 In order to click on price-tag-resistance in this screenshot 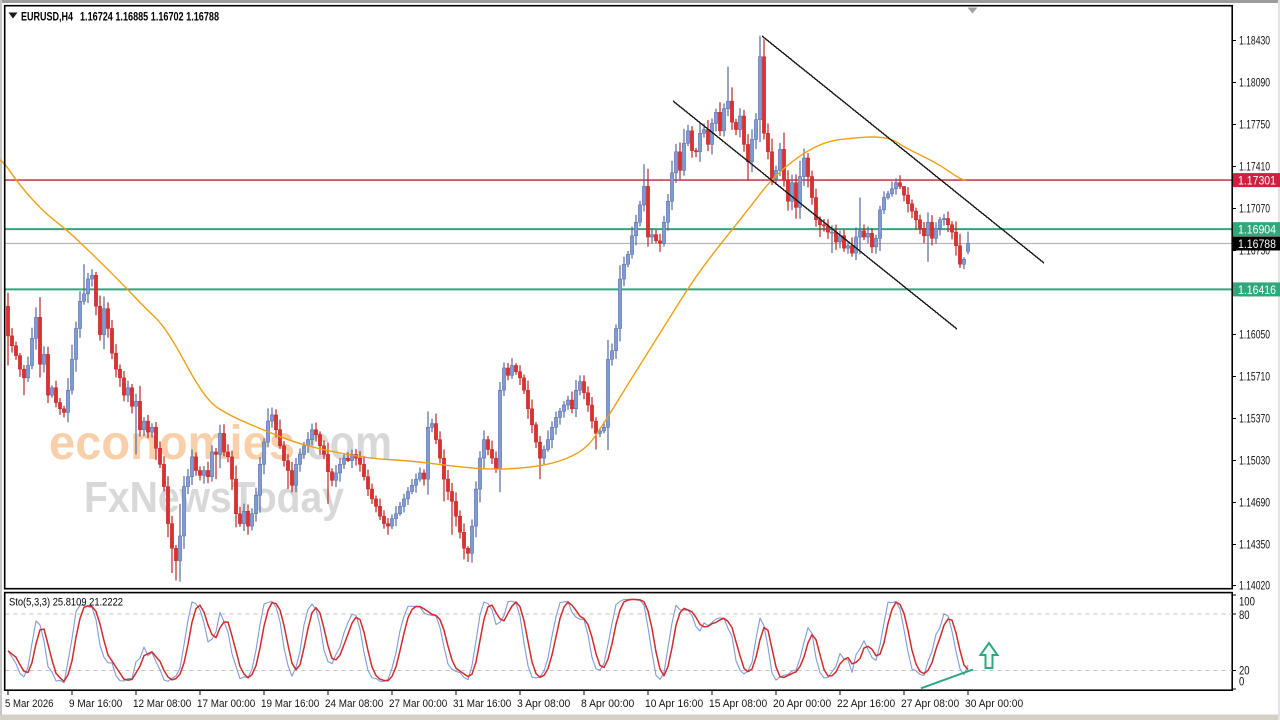, I will do `click(1256, 180)`.